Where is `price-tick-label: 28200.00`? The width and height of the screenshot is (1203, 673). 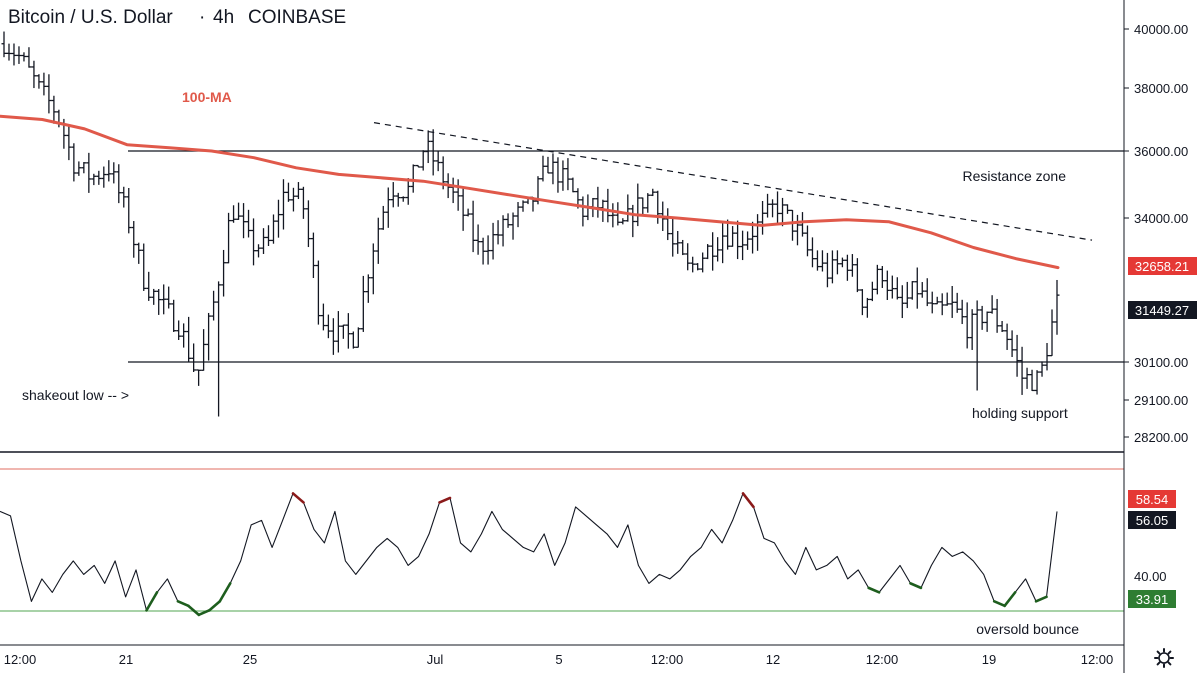 price-tick-label: 28200.00 is located at coordinates (1161, 437).